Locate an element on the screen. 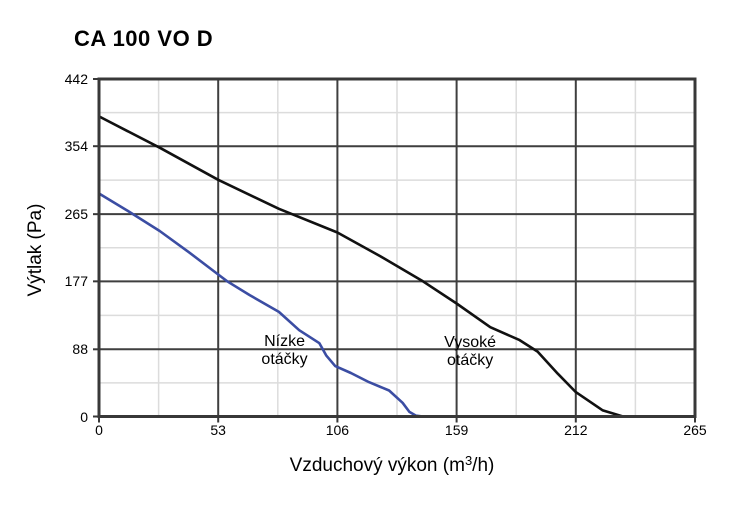 Image resolution: width=740 pixels, height=512 pixels. y-tick-label: 265 is located at coordinates (76, 214).